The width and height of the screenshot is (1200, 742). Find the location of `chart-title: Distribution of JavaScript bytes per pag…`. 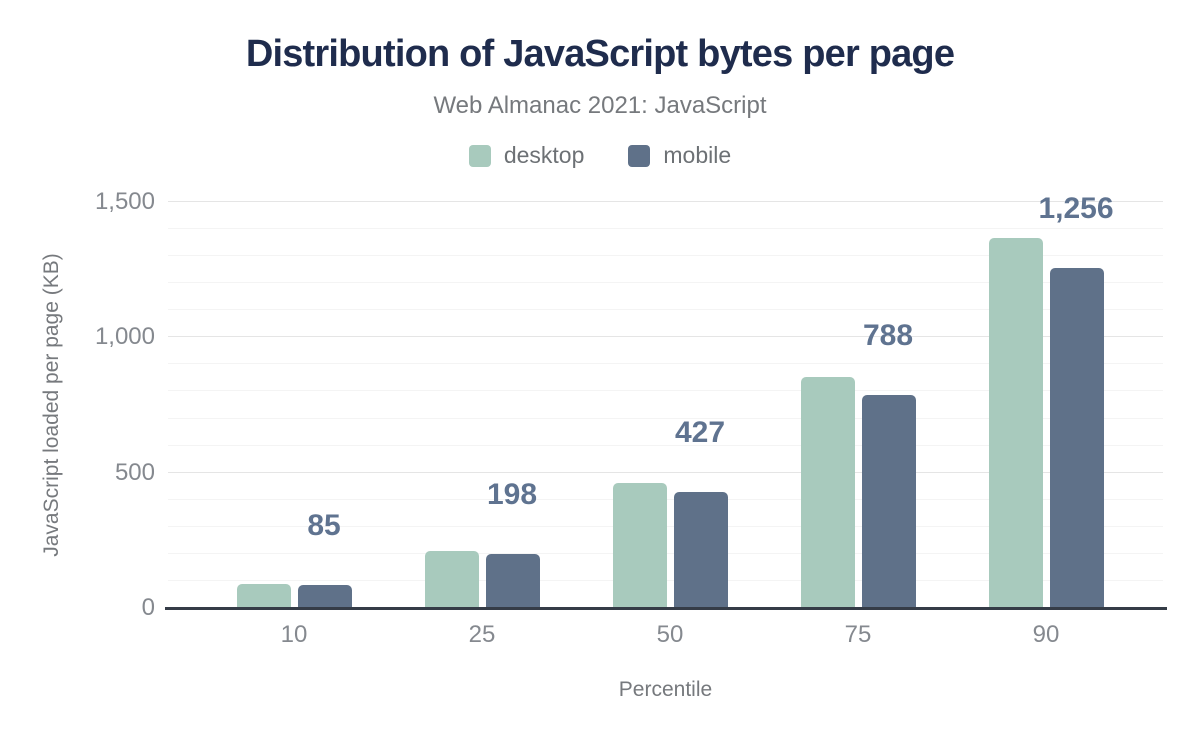

chart-title: Distribution of JavaScript bytes per pag… is located at coordinates (600, 54).